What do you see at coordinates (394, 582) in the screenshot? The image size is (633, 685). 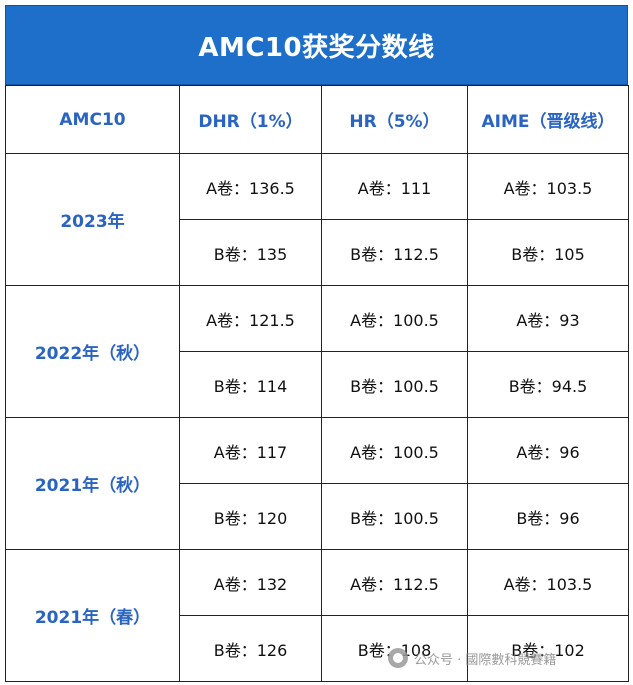 I see `hr-cell: A卷：112.5` at bounding box center [394, 582].